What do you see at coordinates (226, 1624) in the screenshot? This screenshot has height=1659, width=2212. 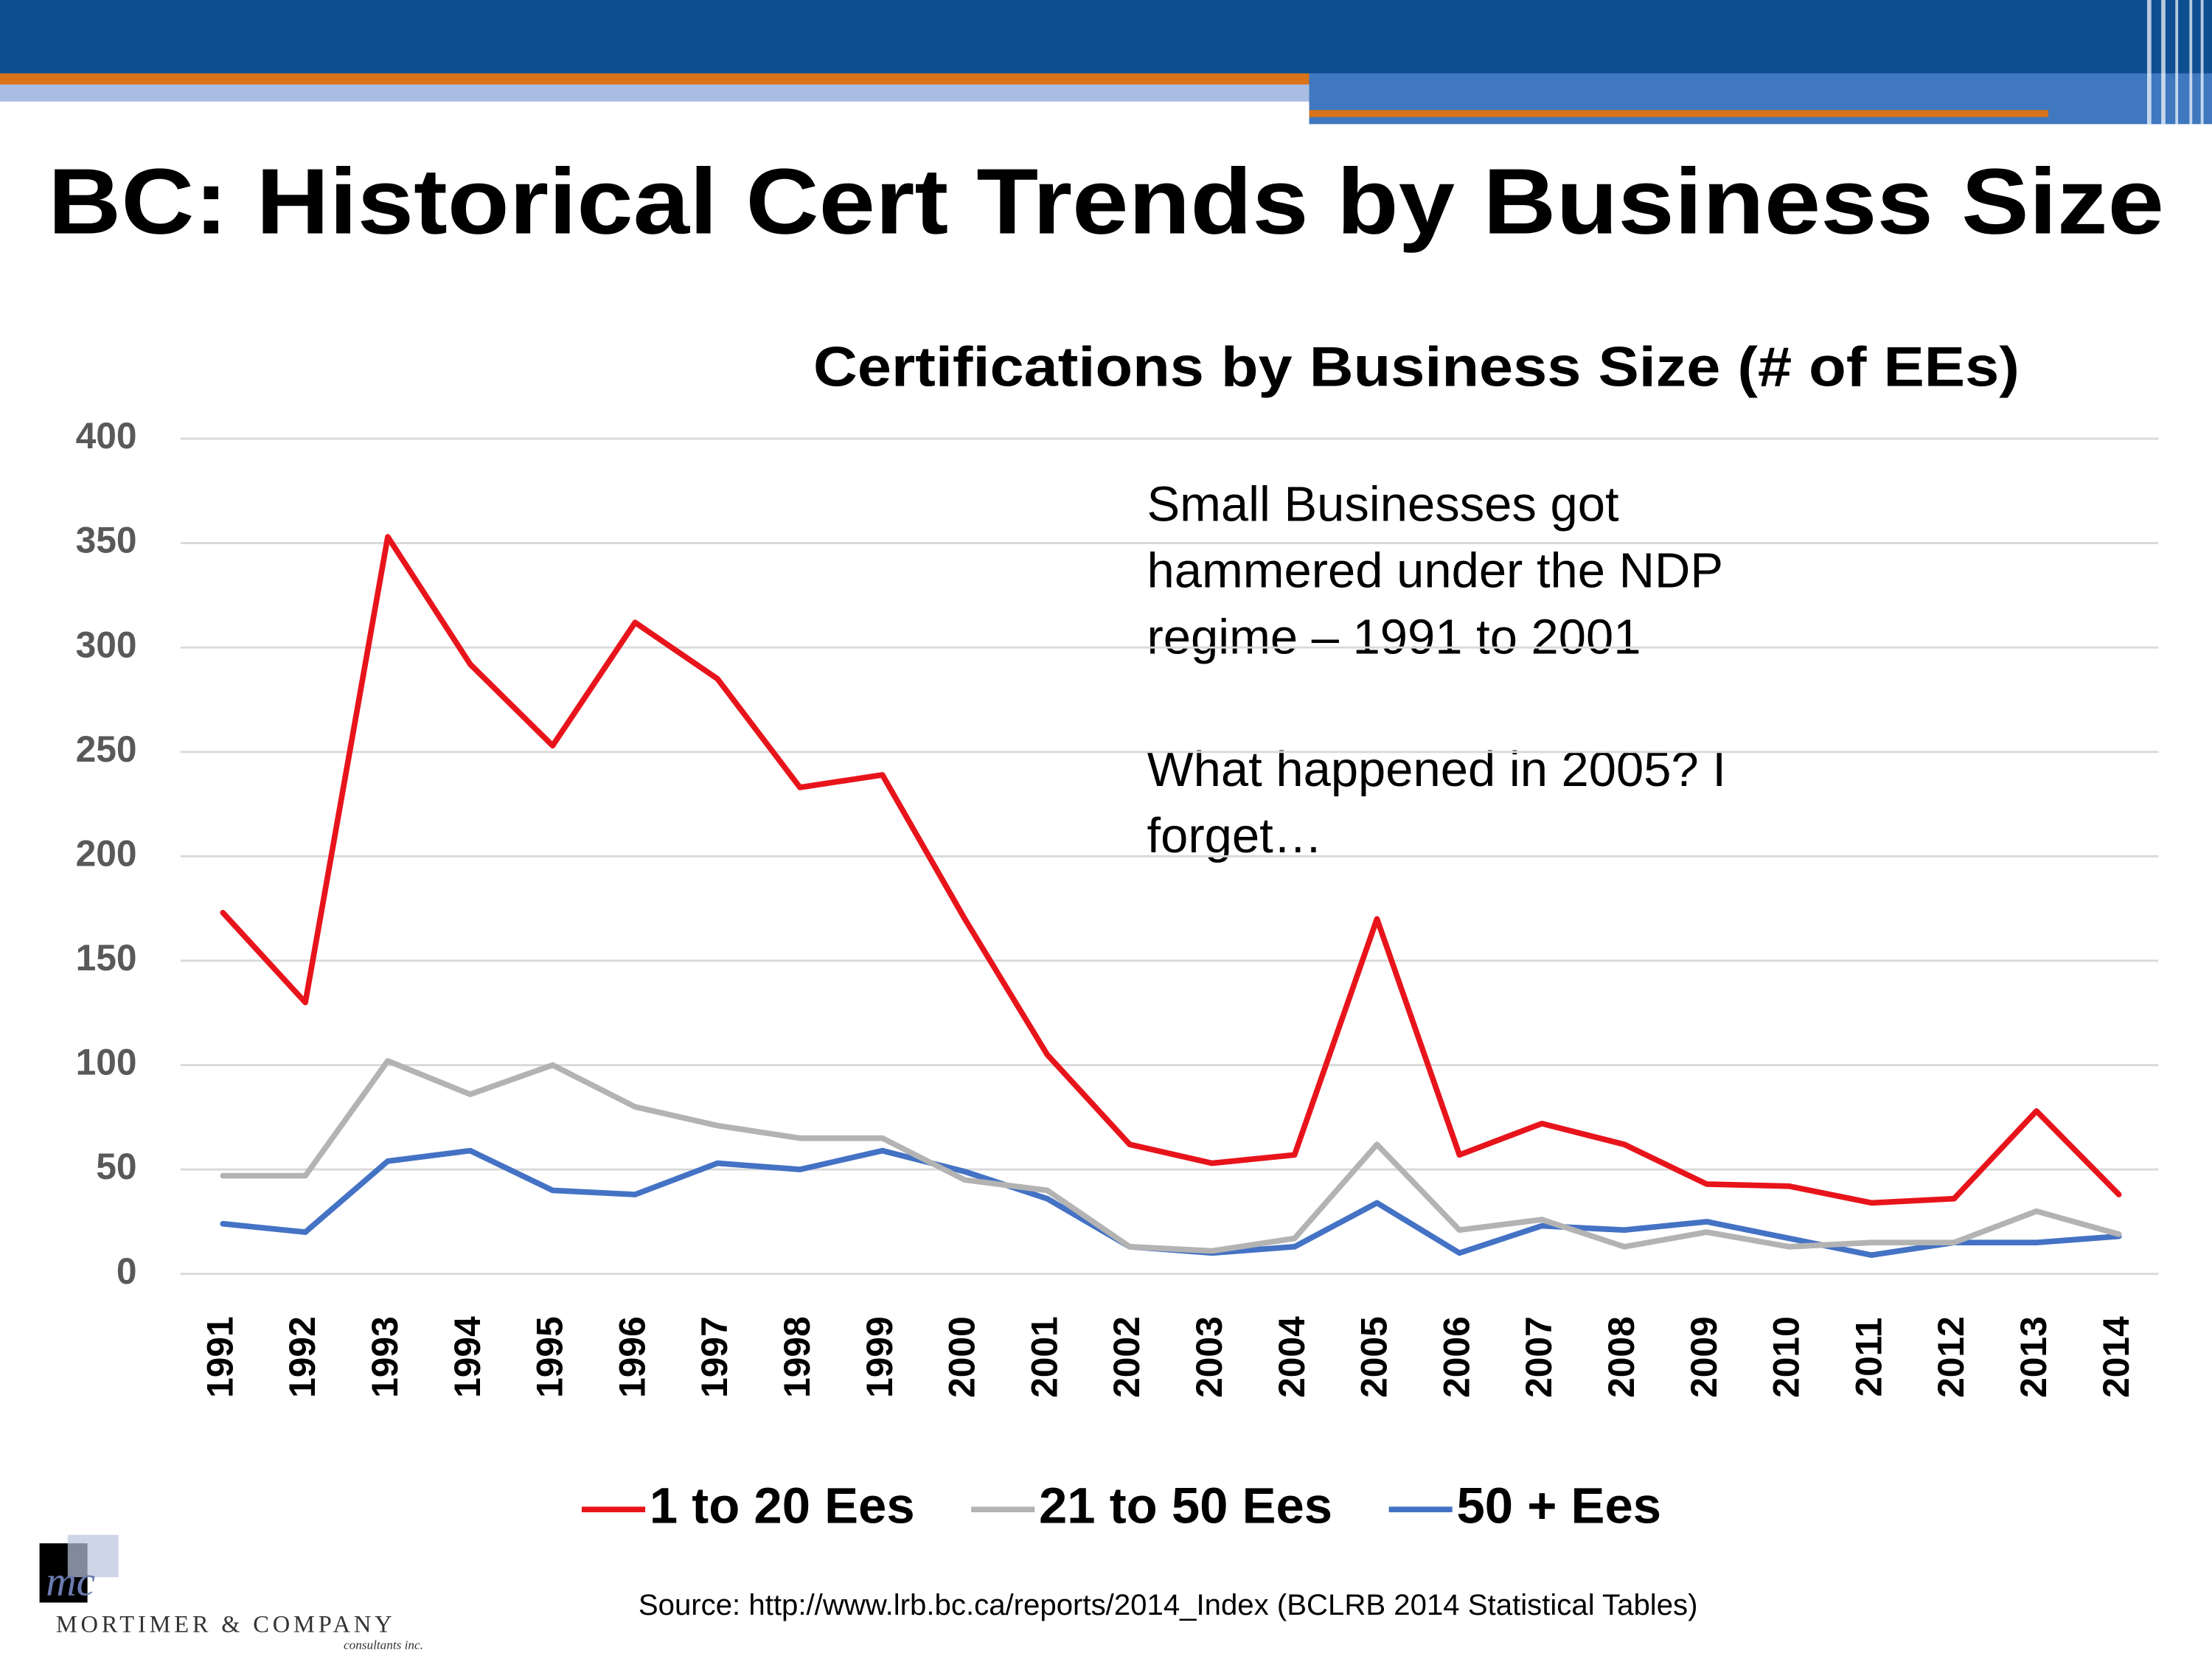 I see `logo-name: Mortimer & Company` at bounding box center [226, 1624].